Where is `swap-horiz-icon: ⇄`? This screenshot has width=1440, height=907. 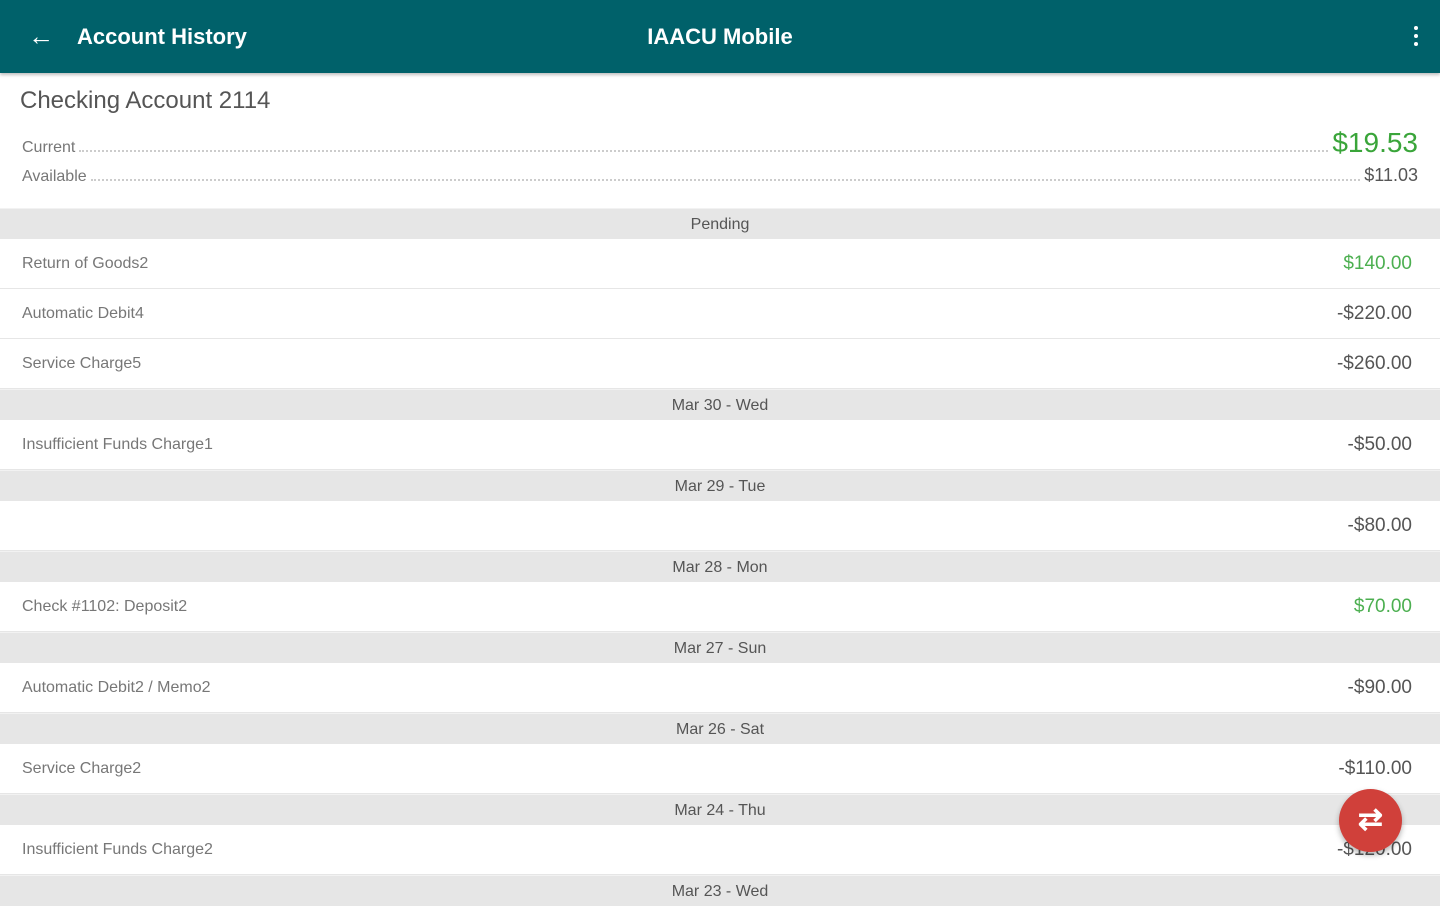
swap-horiz-icon: ⇄ is located at coordinates (1370, 819).